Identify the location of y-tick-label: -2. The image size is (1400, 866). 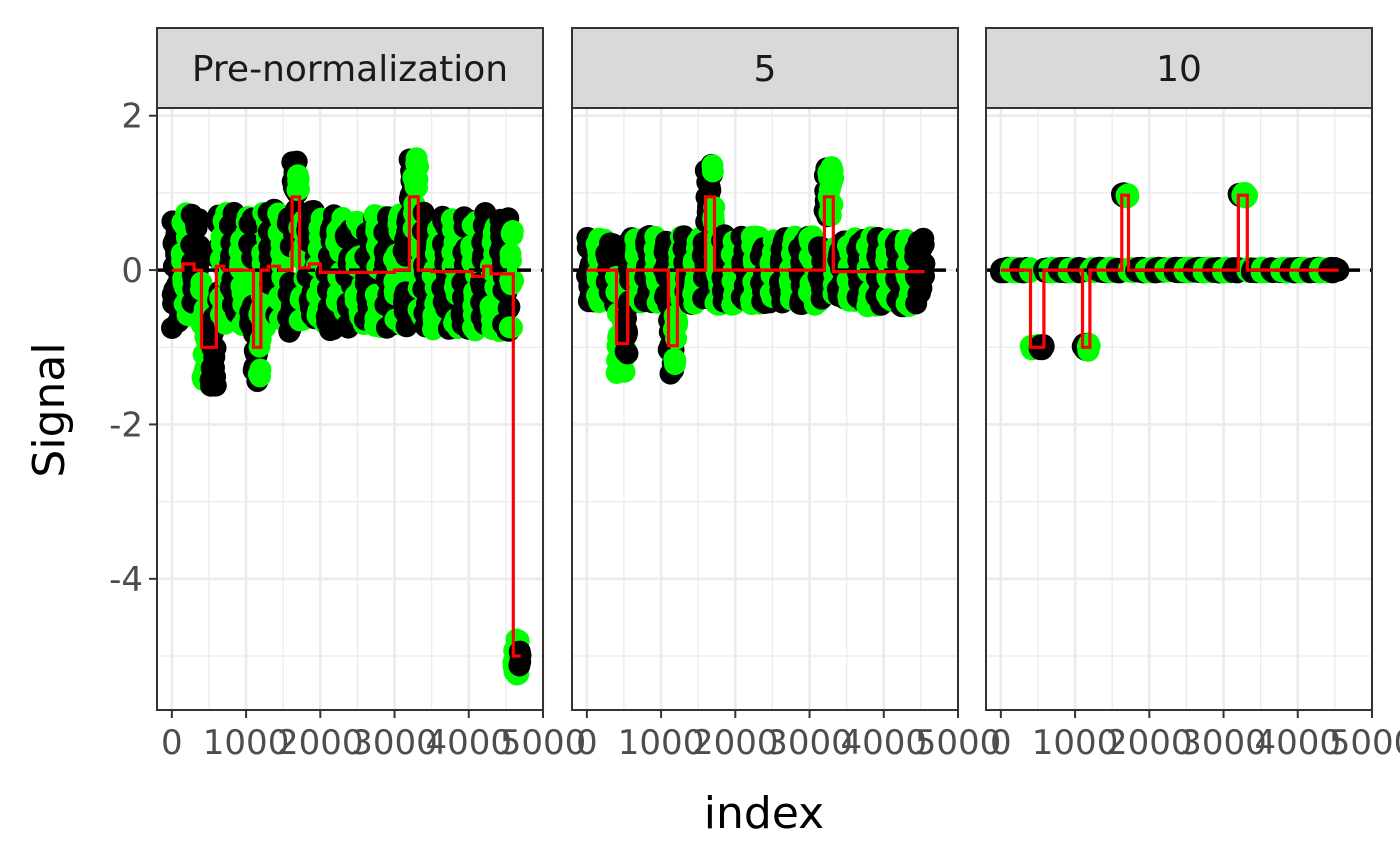
(126, 425).